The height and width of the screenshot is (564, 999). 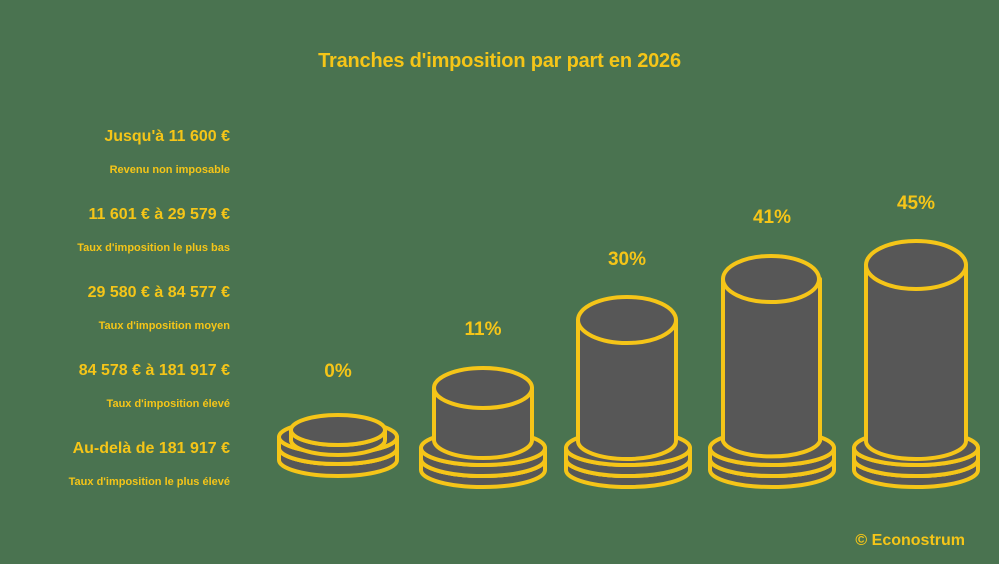 I want to click on bracket-desc-4: Taux d'imposition élevé, so click(x=168, y=404).